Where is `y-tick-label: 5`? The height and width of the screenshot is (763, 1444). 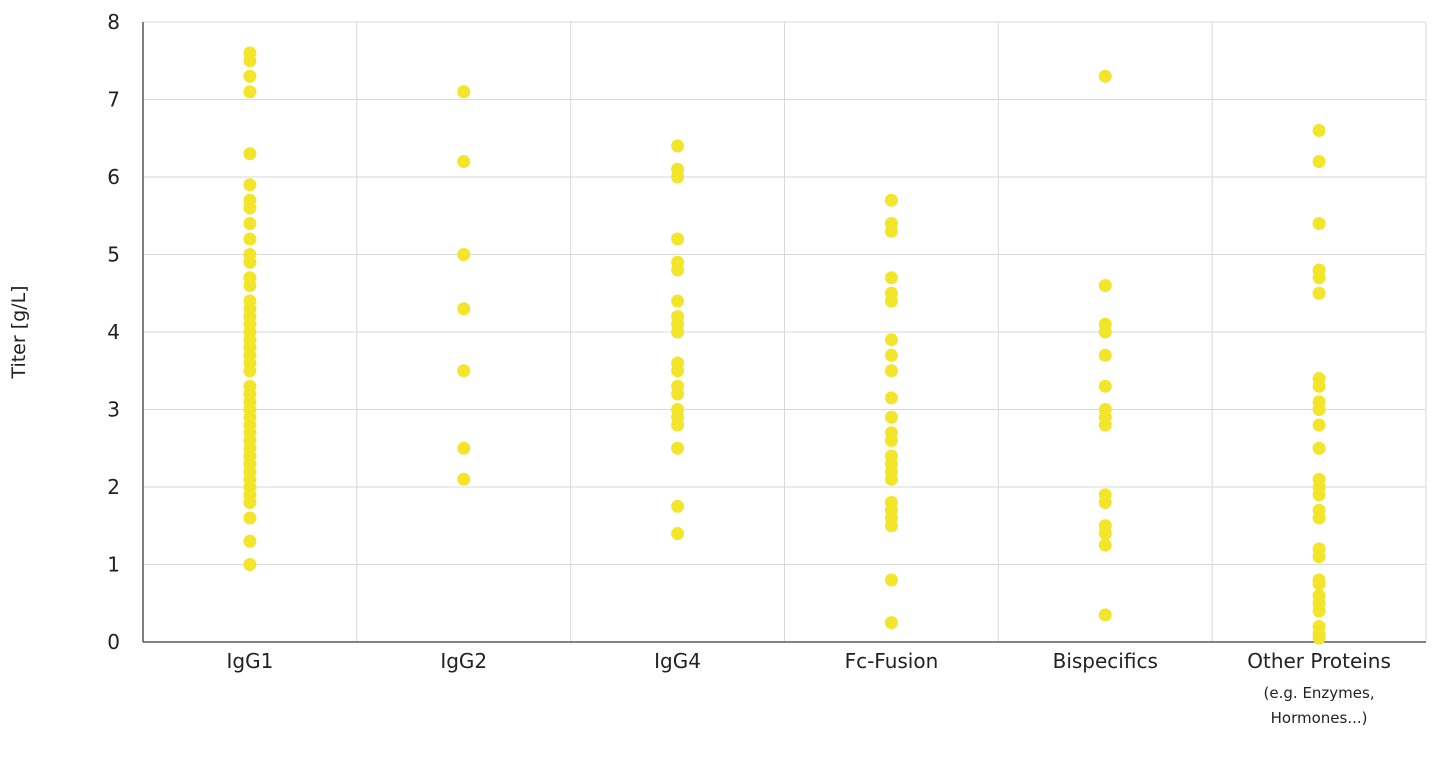 y-tick-label: 5 is located at coordinates (113, 255).